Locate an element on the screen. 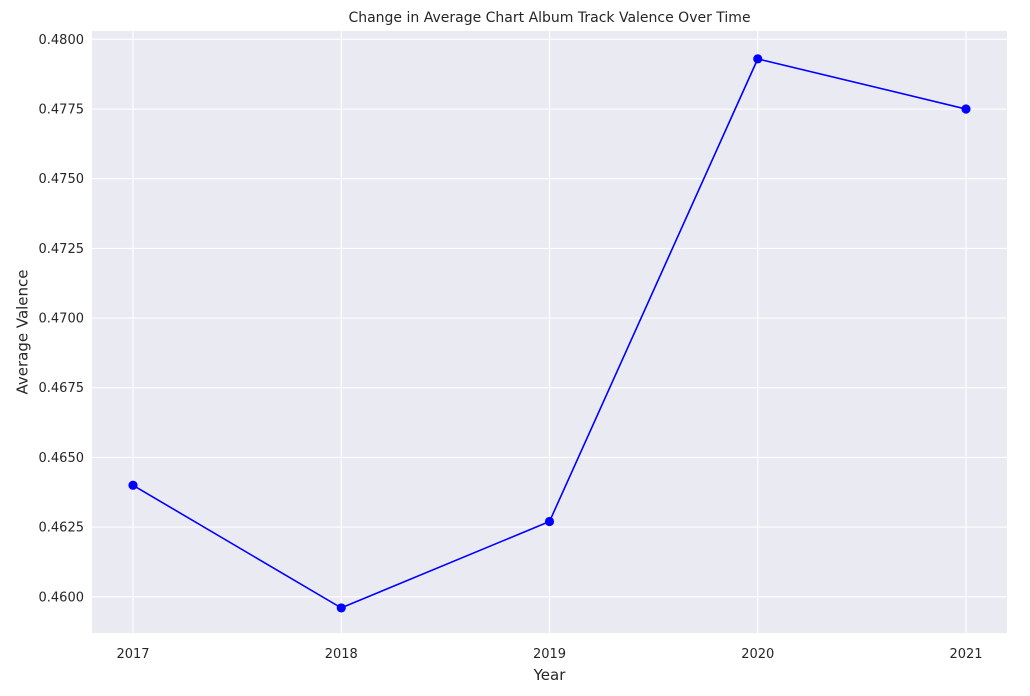  y-tick-label: 0.4725 is located at coordinates (62, 249).